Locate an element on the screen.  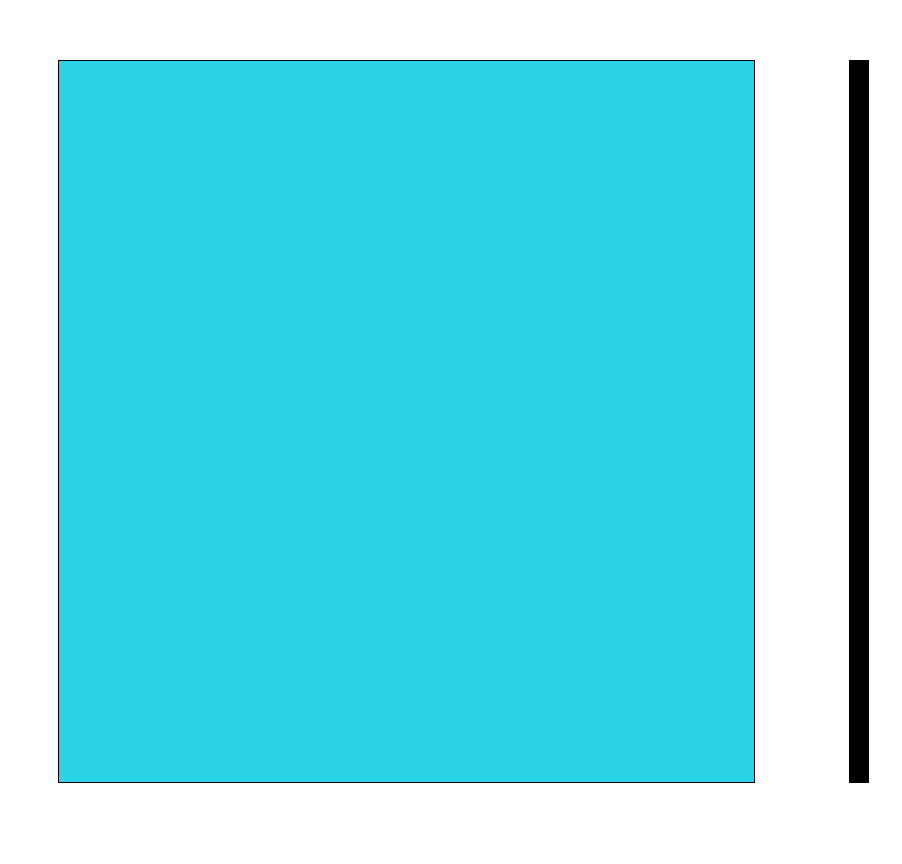
clip-indicator-bar is located at coordinates (859, 421).